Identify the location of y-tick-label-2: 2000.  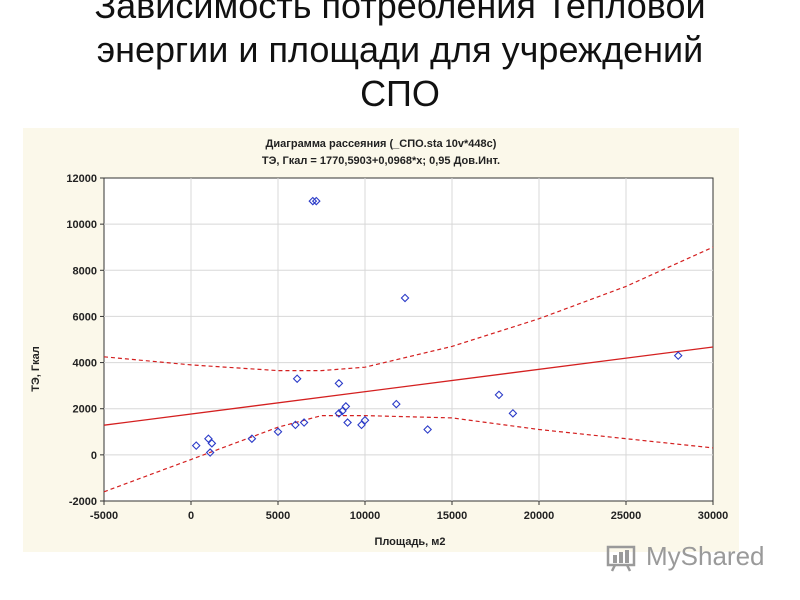
(85, 410).